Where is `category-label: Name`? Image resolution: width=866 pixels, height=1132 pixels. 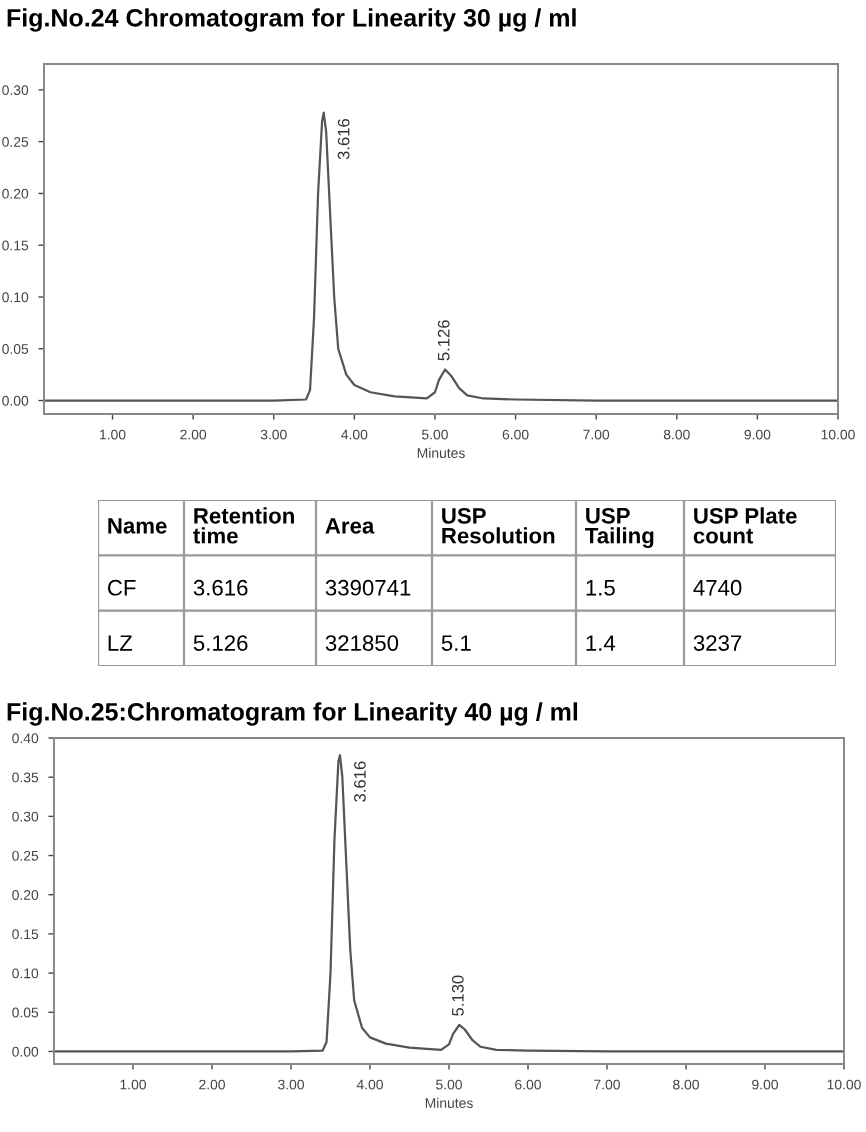
category-label: Name is located at coordinates (137, 526).